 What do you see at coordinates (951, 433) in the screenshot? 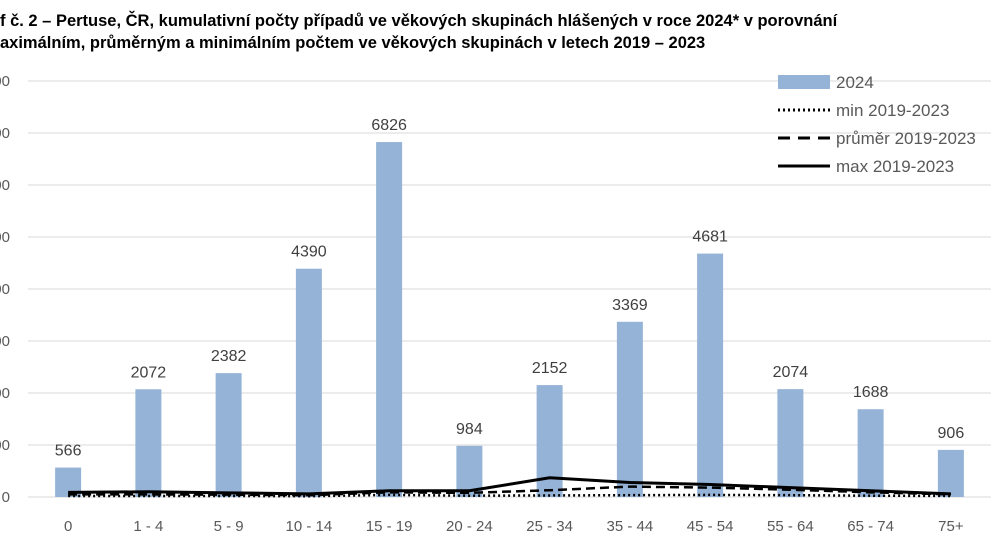
I see `data-label-75+: 906` at bounding box center [951, 433].